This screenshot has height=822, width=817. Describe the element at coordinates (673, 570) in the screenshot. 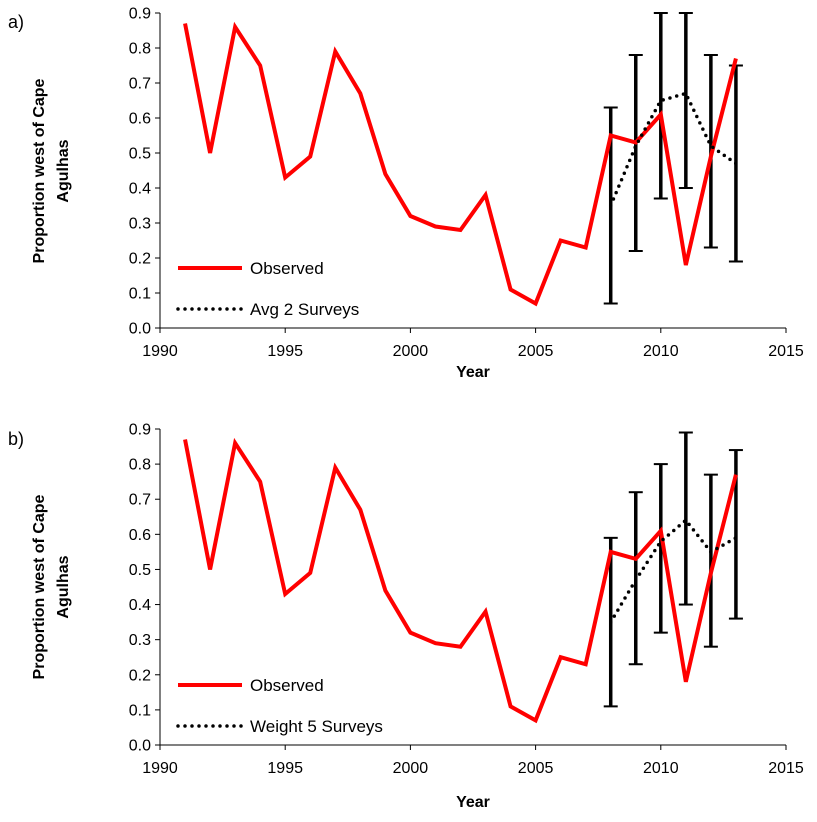

I see `series-line-model` at that location.